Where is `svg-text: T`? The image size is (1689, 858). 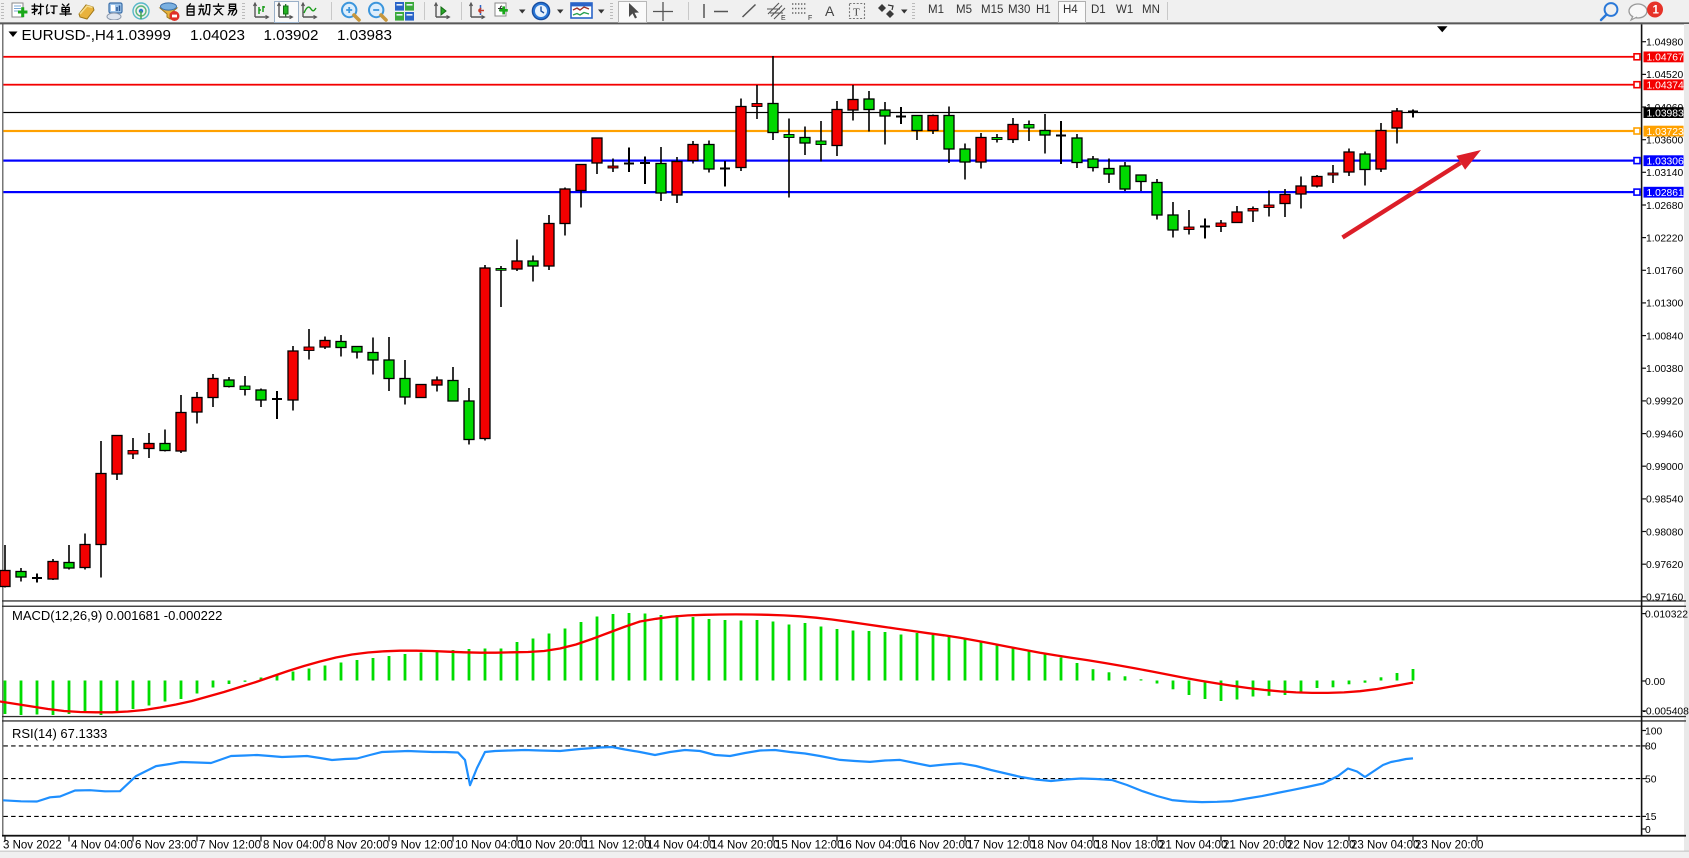 svg-text: T is located at coordinates (856, 13).